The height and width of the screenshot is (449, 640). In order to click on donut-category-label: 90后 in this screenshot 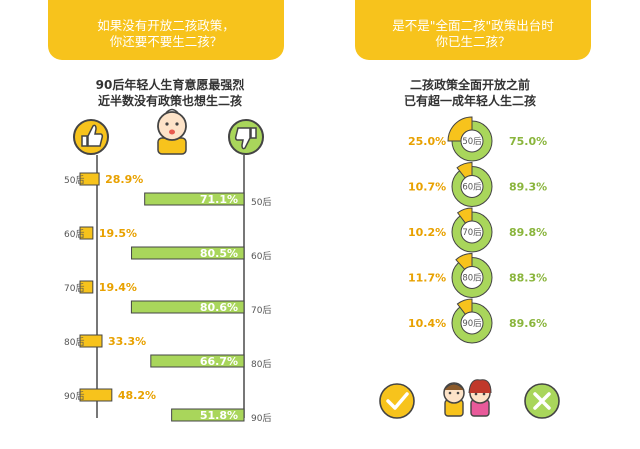, I will do `click(472, 323)`.